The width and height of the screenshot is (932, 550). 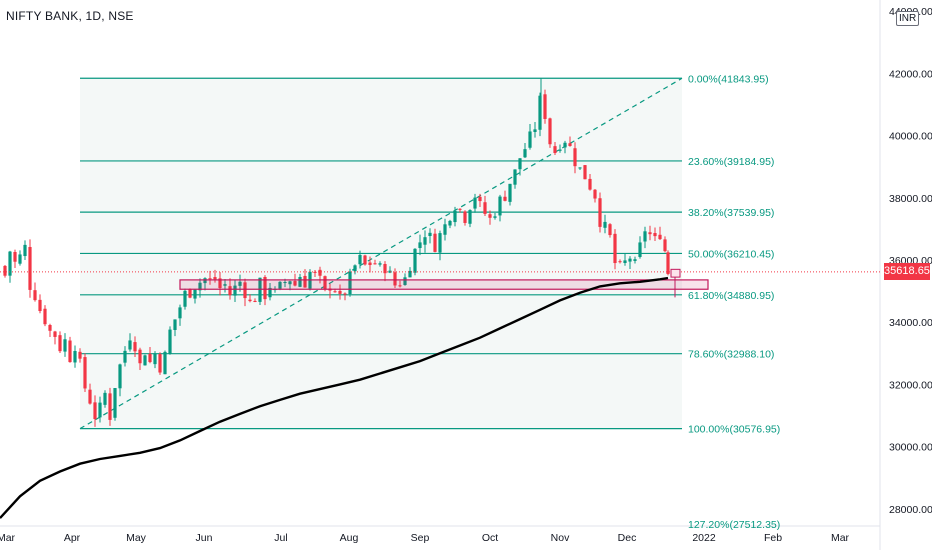 What do you see at coordinates (908, 18) in the screenshot?
I see `currency-badge: INR` at bounding box center [908, 18].